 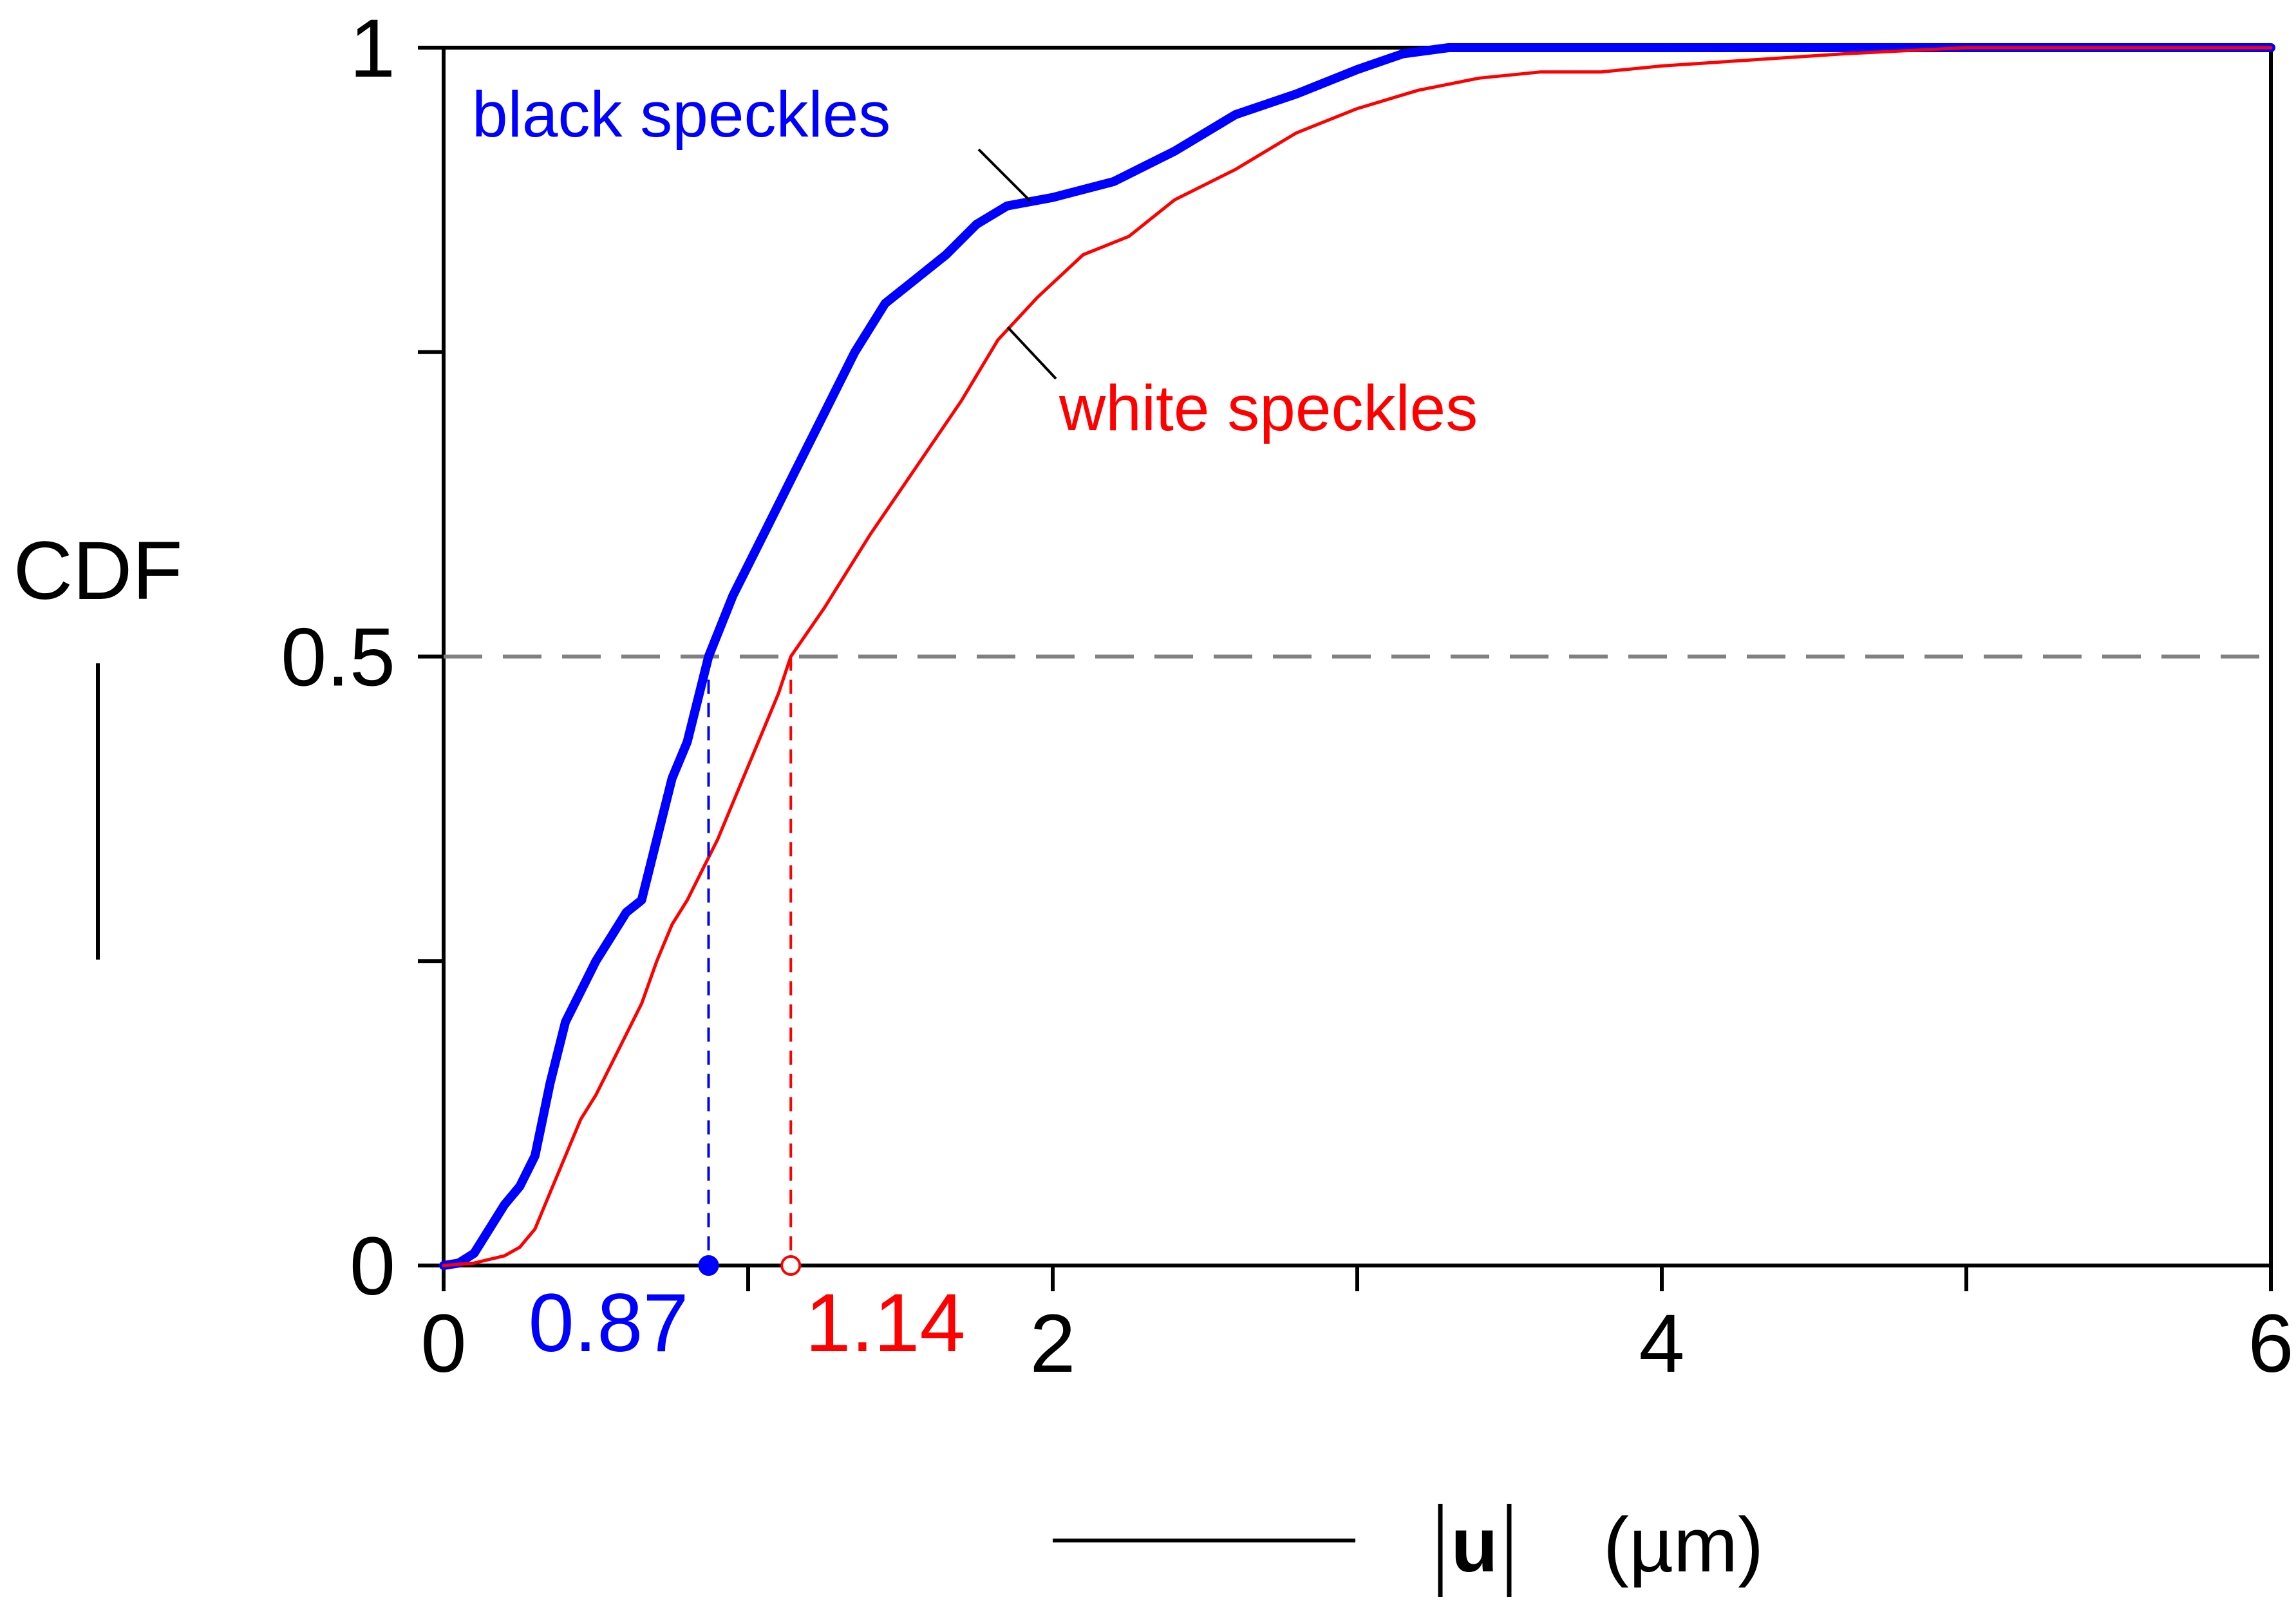 I want to click on white-speckles-leader-line, so click(x=1031, y=353).